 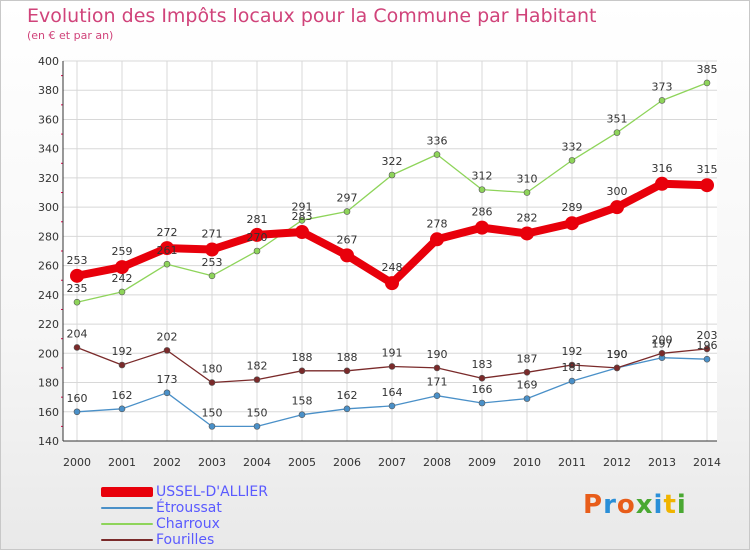 I want to click on data-label: 150, so click(x=257, y=412).